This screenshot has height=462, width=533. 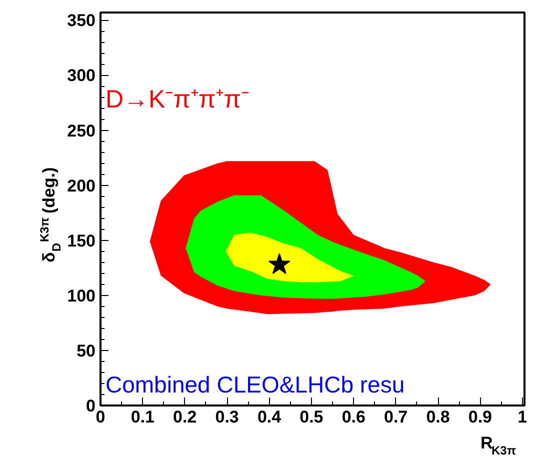 What do you see at coordinates (81, 76) in the screenshot?
I see `y-tick-label: 300` at bounding box center [81, 76].